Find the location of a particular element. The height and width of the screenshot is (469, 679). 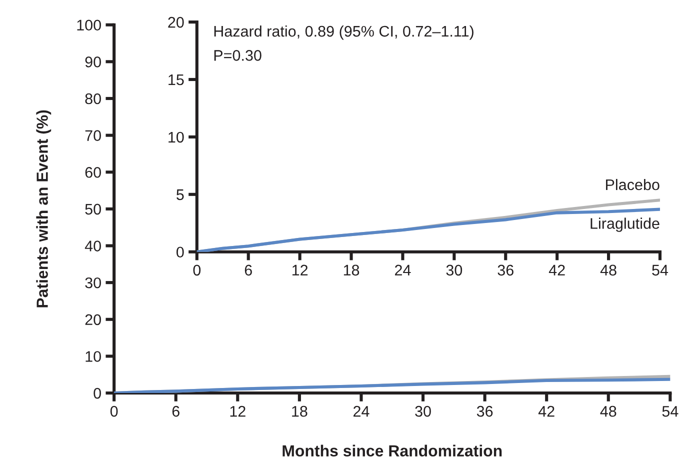

annotation: Hazard ratio, 0.89 (95% CI, 0.72–1.11) is located at coordinates (344, 32).